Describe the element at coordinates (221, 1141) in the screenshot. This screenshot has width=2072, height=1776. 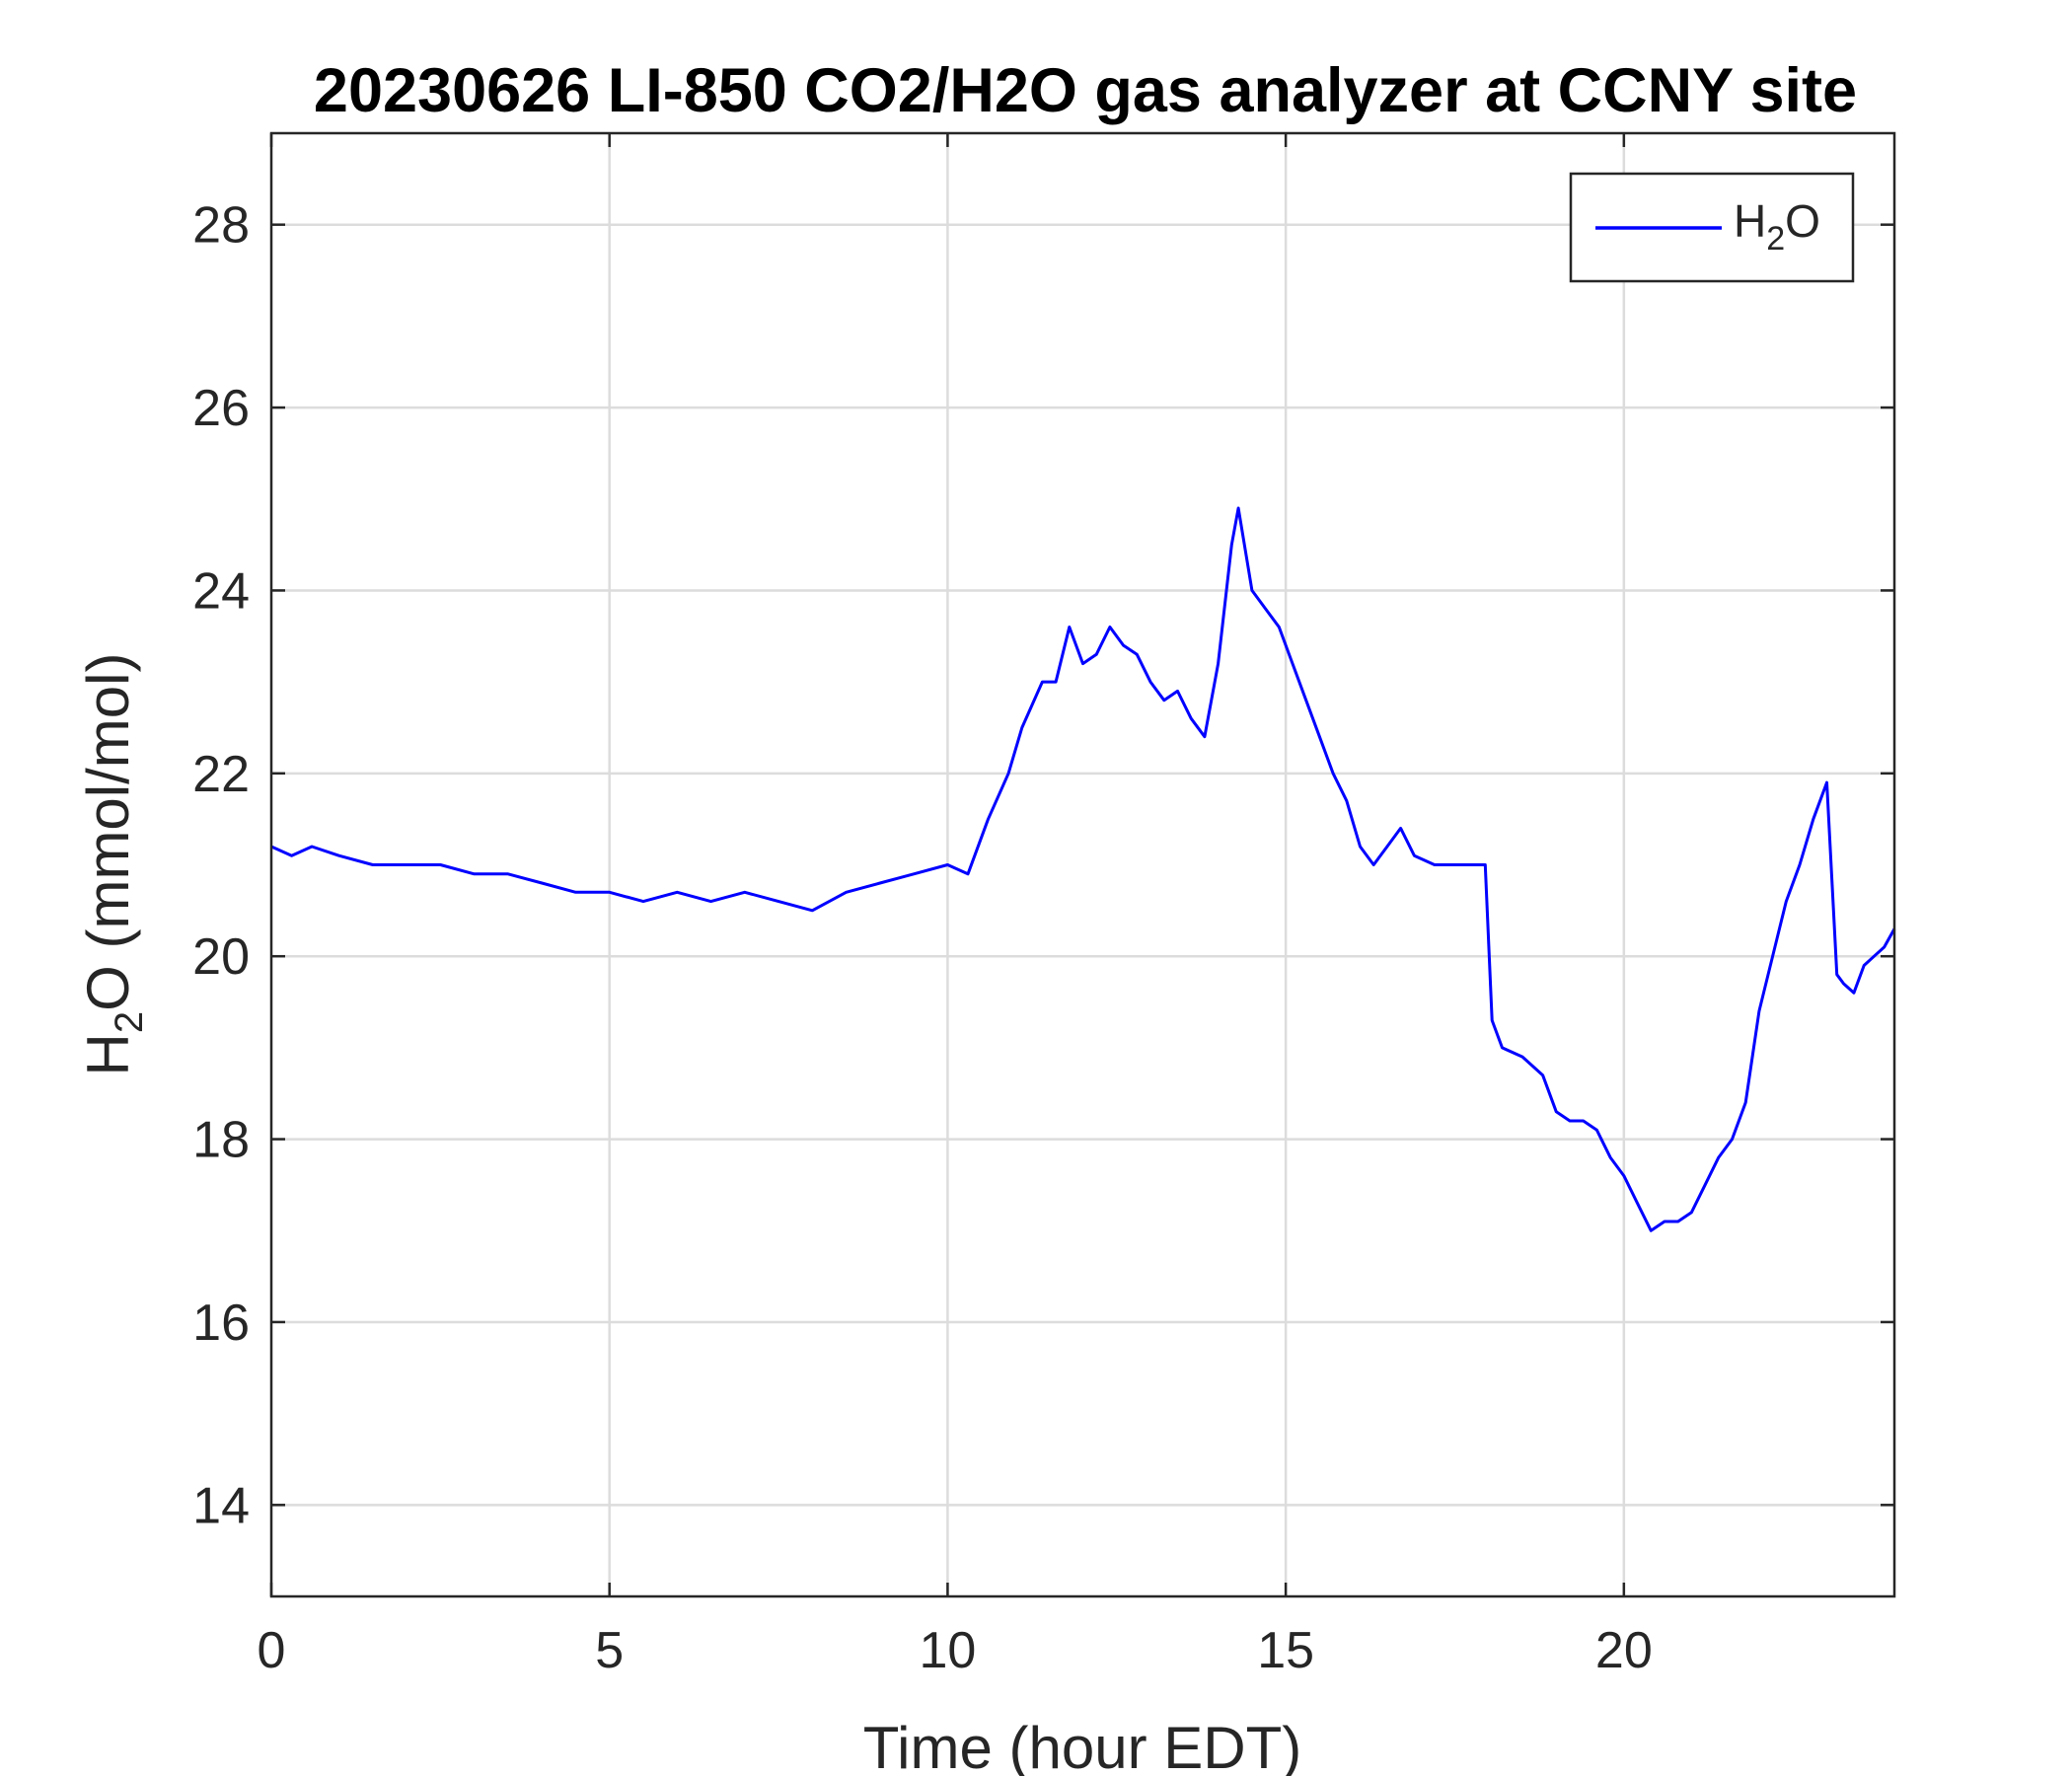
I see `y-tick-label: 18` at that location.